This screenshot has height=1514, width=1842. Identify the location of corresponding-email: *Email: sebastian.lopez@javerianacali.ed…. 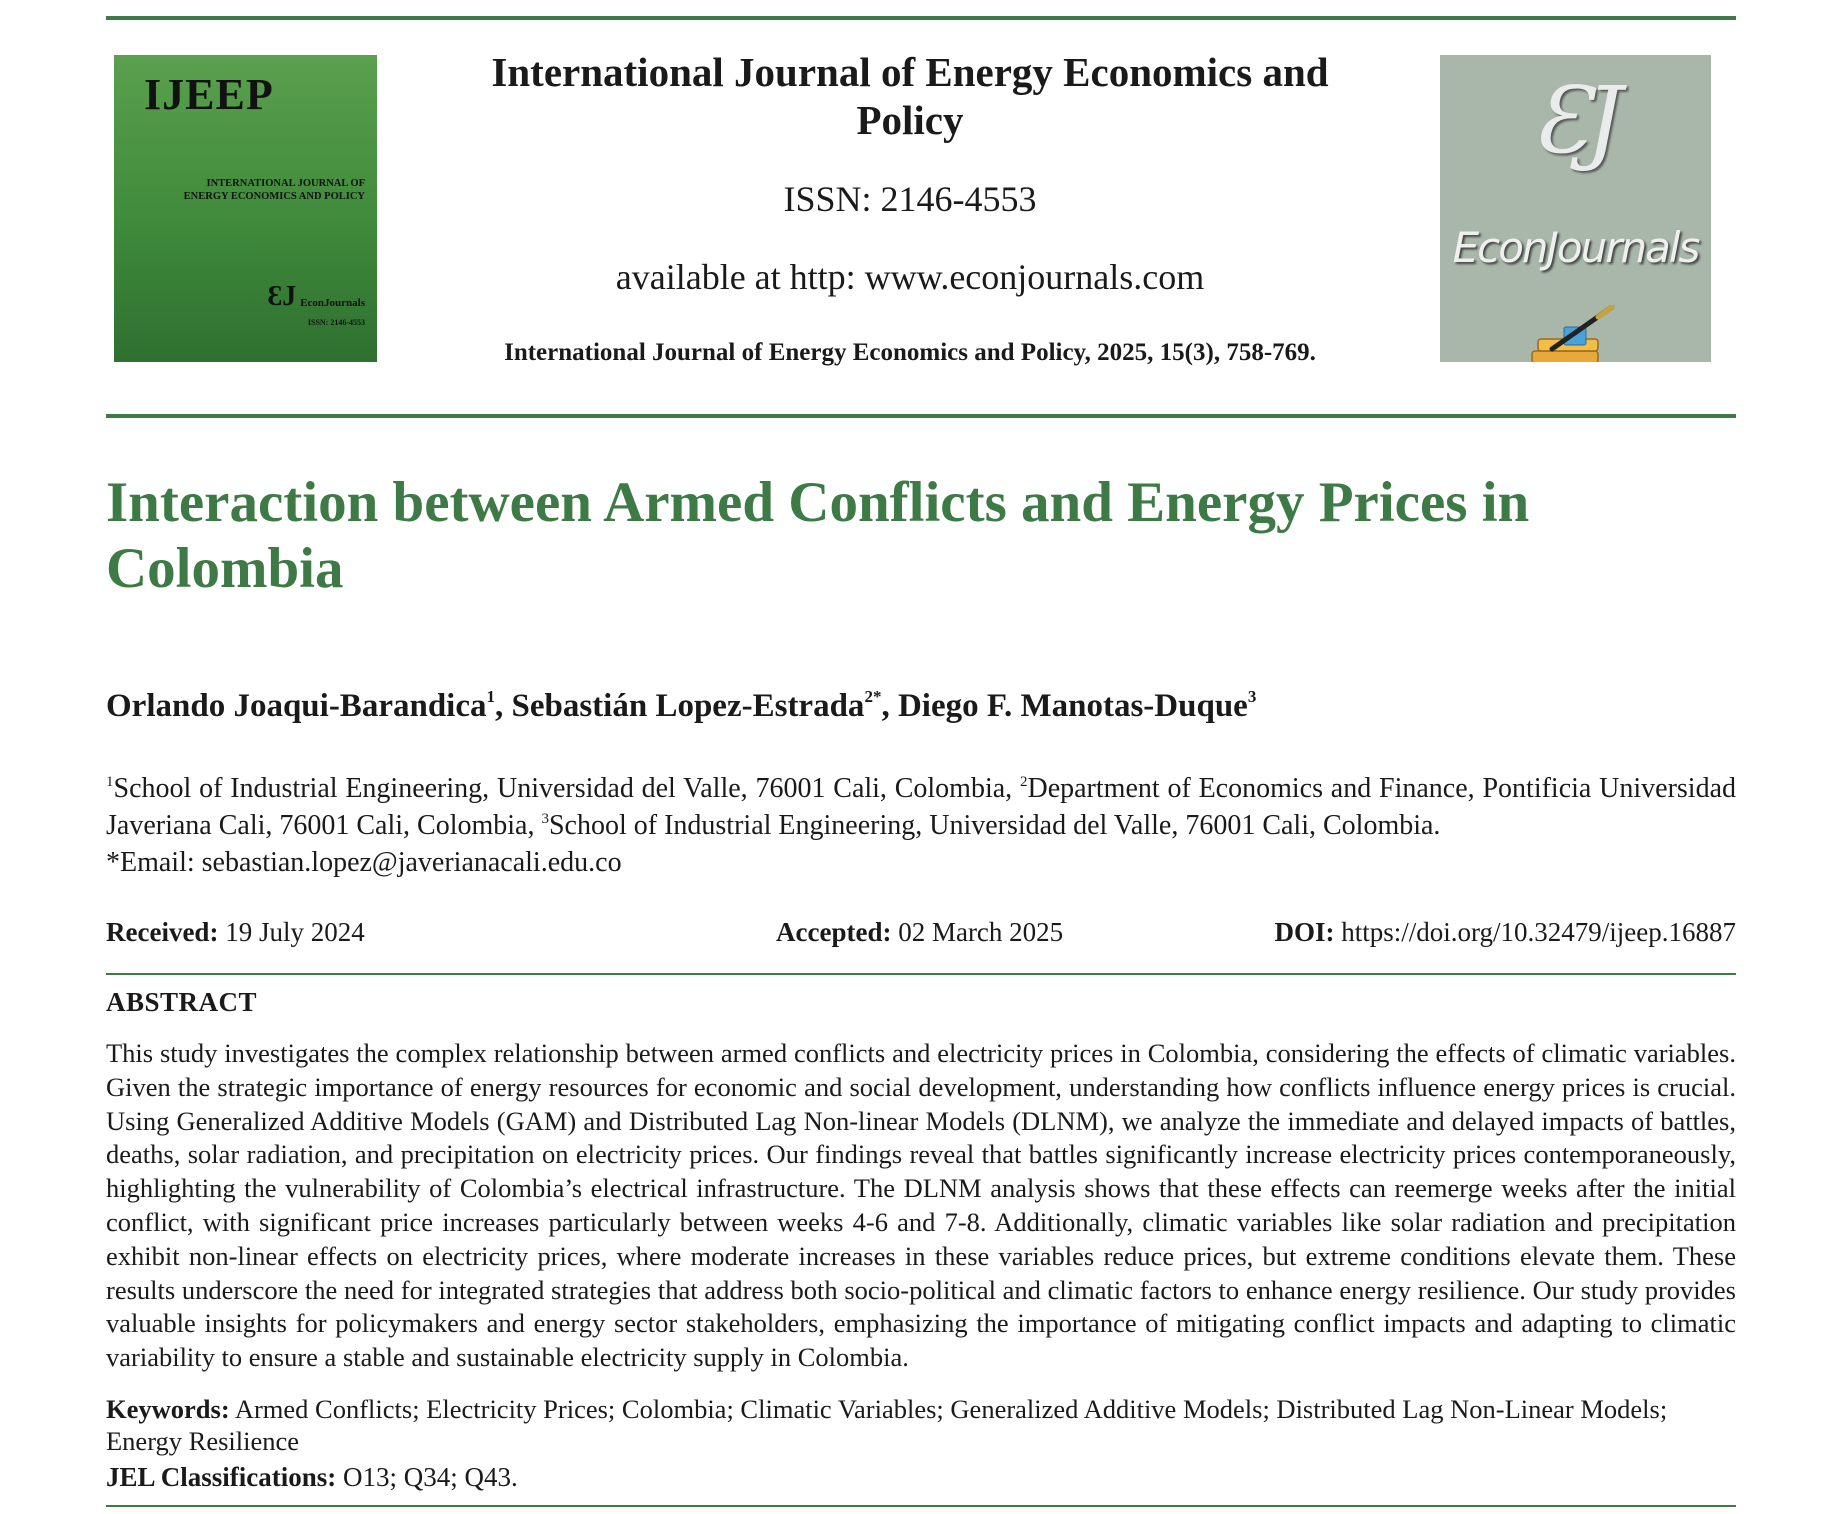
(364, 862).